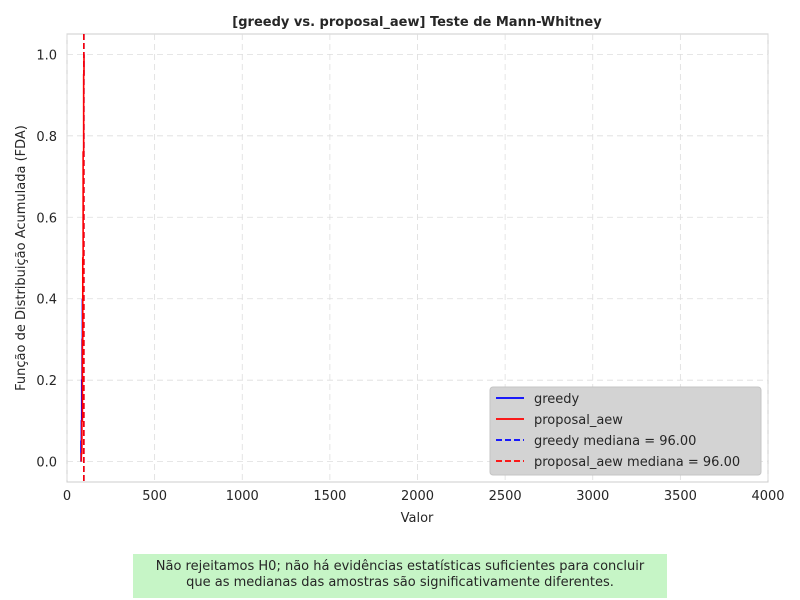 The image size is (800, 600). I want to click on legend-label: proposal_aew mediana = 96.00, so click(637, 462).